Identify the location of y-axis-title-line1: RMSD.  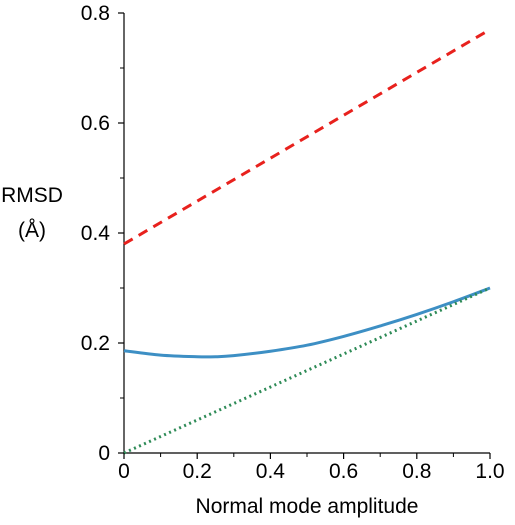
(32, 195).